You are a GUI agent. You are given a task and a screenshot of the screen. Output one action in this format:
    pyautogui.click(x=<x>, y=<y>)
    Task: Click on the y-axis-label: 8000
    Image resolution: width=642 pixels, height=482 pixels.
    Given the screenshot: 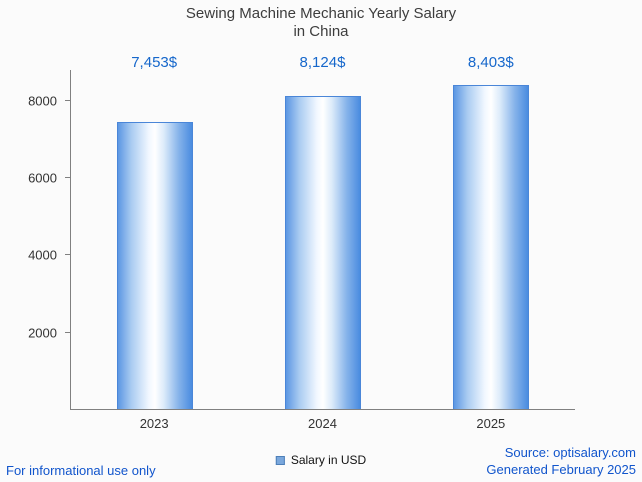 What is the action you would take?
    pyautogui.click(x=42, y=101)
    